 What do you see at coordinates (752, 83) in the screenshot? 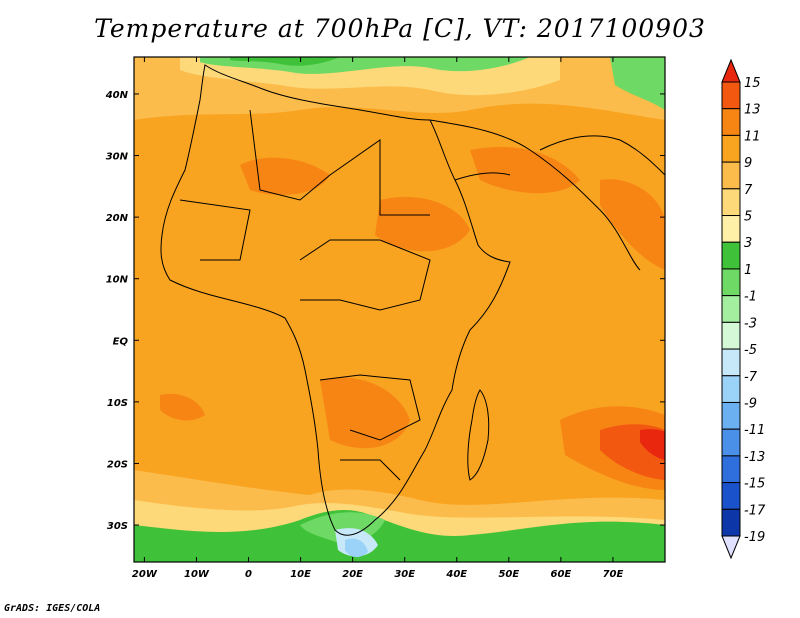
I see `colorbar-label: 15` at bounding box center [752, 83].